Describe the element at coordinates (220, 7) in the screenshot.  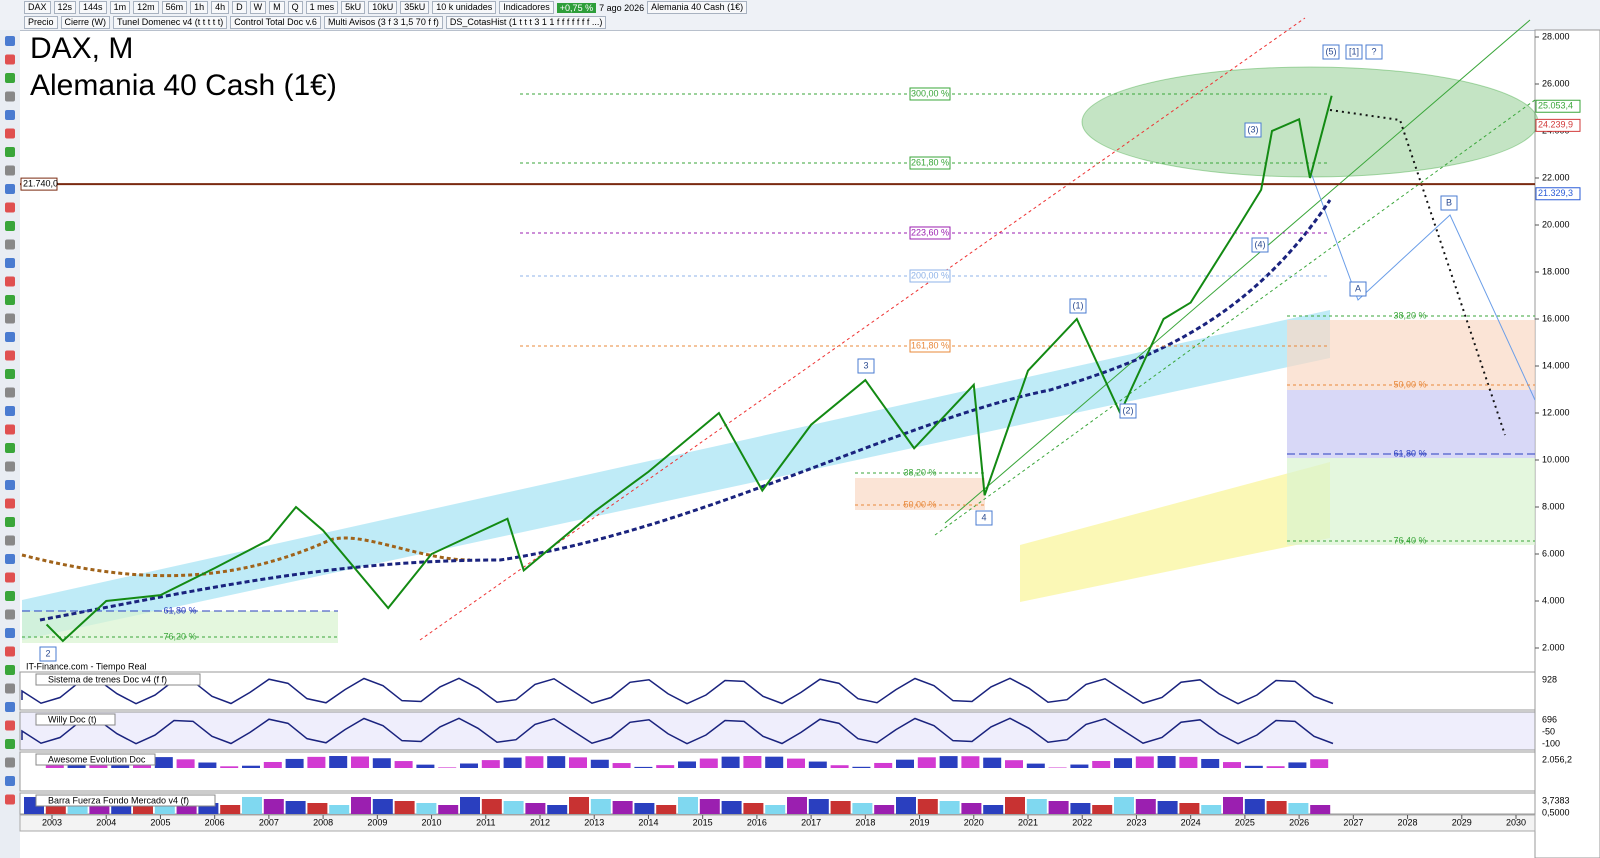
I see `toolbar-button: 4h` at that location.